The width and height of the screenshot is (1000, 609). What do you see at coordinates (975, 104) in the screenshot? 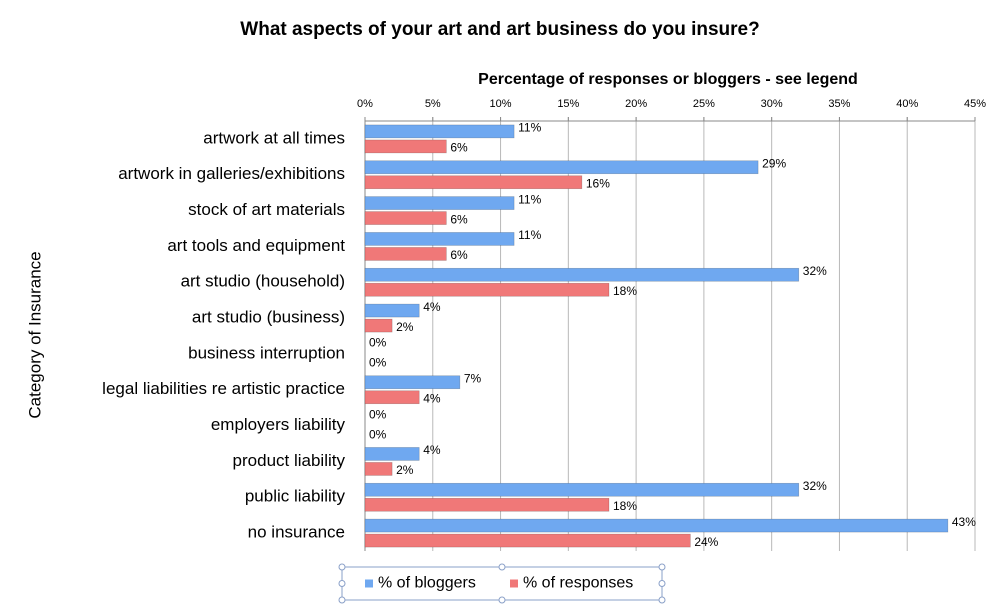
I see `x-tick-label: 45%` at bounding box center [975, 104].